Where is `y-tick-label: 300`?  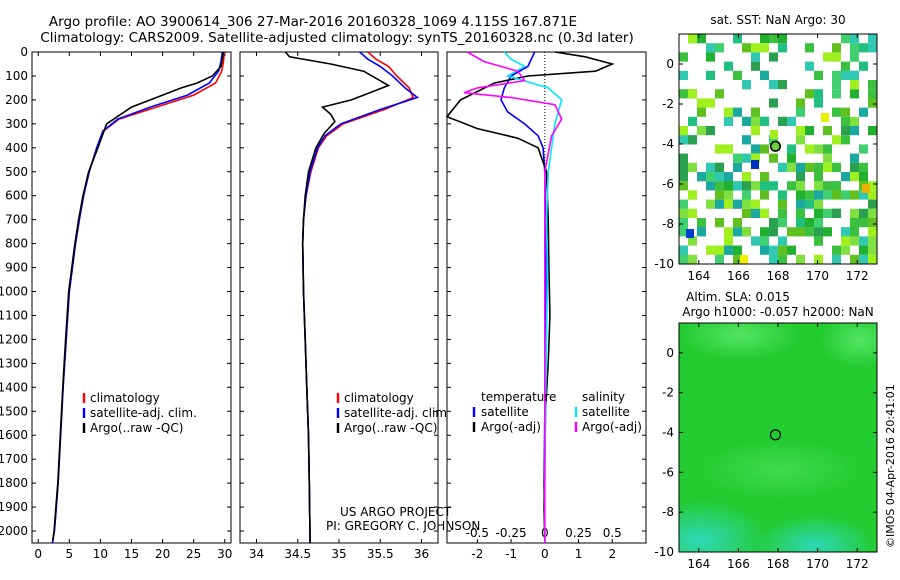 y-tick-label: 300 is located at coordinates (16, 124).